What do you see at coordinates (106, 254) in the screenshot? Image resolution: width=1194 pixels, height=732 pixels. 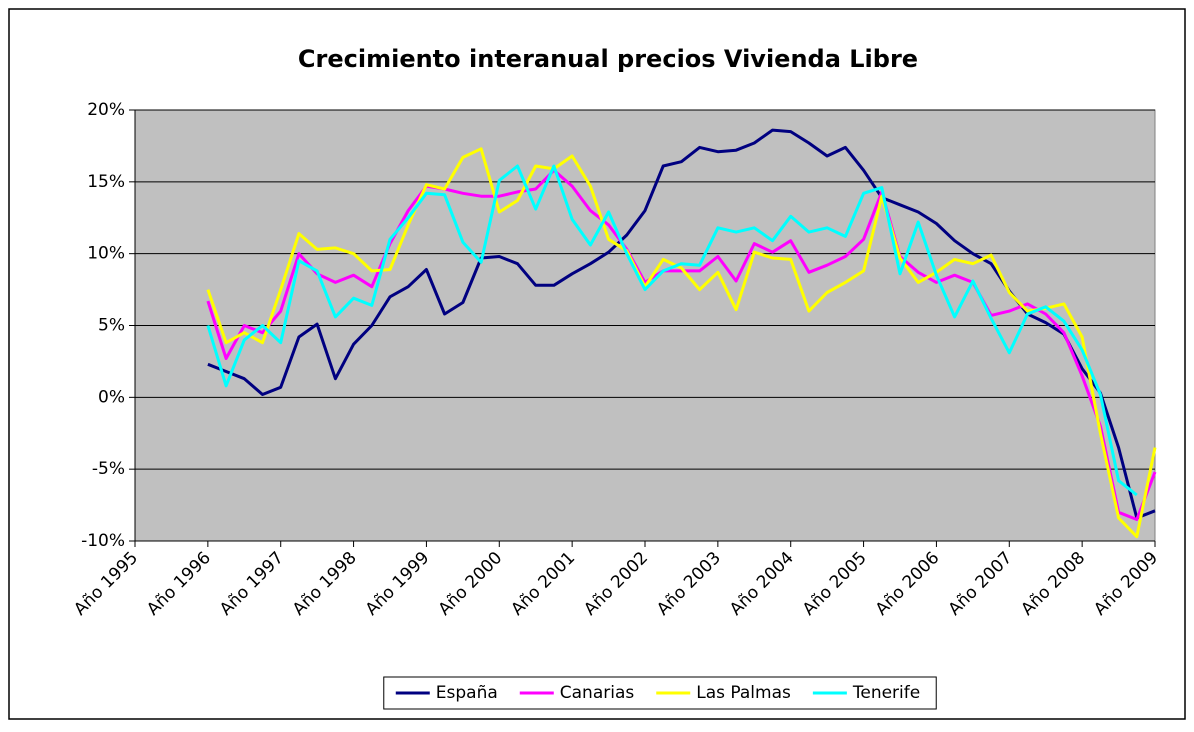 I see `y-tick-label: 10%` at bounding box center [106, 254].